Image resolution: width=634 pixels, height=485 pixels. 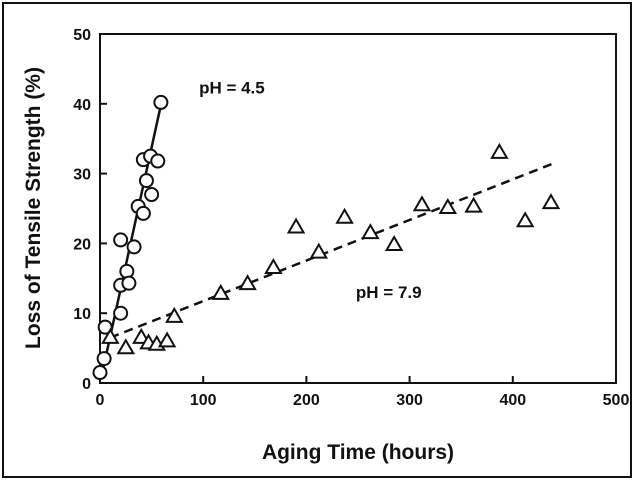 What do you see at coordinates (86, 384) in the screenshot?
I see `y-tick-label: 0` at bounding box center [86, 384].